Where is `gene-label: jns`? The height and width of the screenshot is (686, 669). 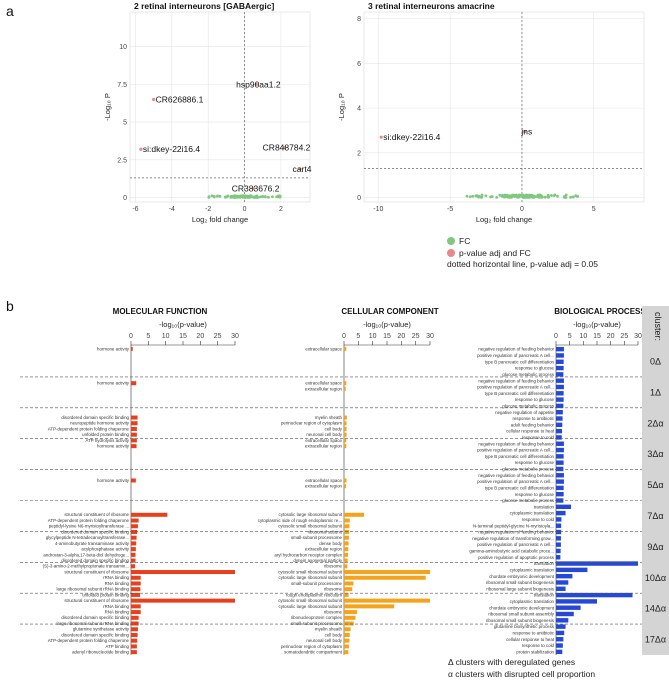
gene-label: jns is located at coordinates (526, 132).